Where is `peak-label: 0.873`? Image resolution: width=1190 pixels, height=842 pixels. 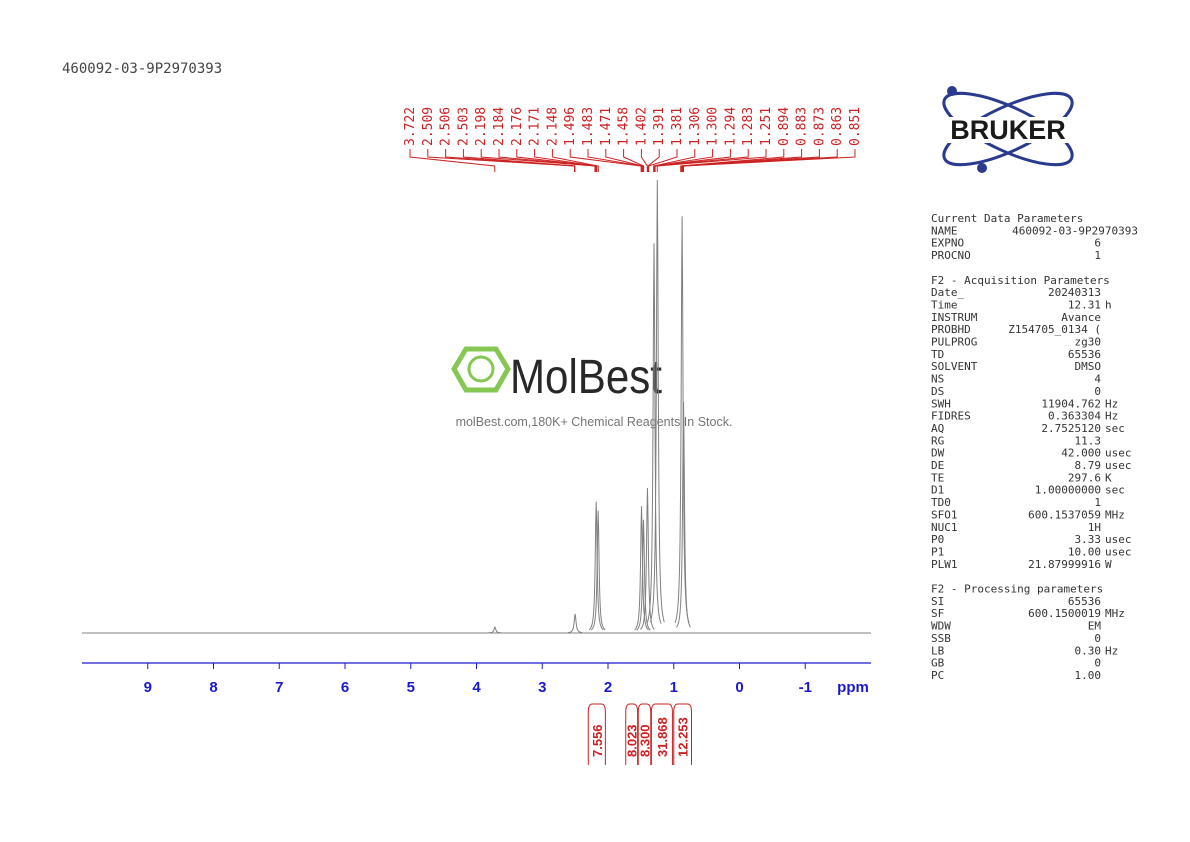
peak-label: 0.873 is located at coordinates (819, 126).